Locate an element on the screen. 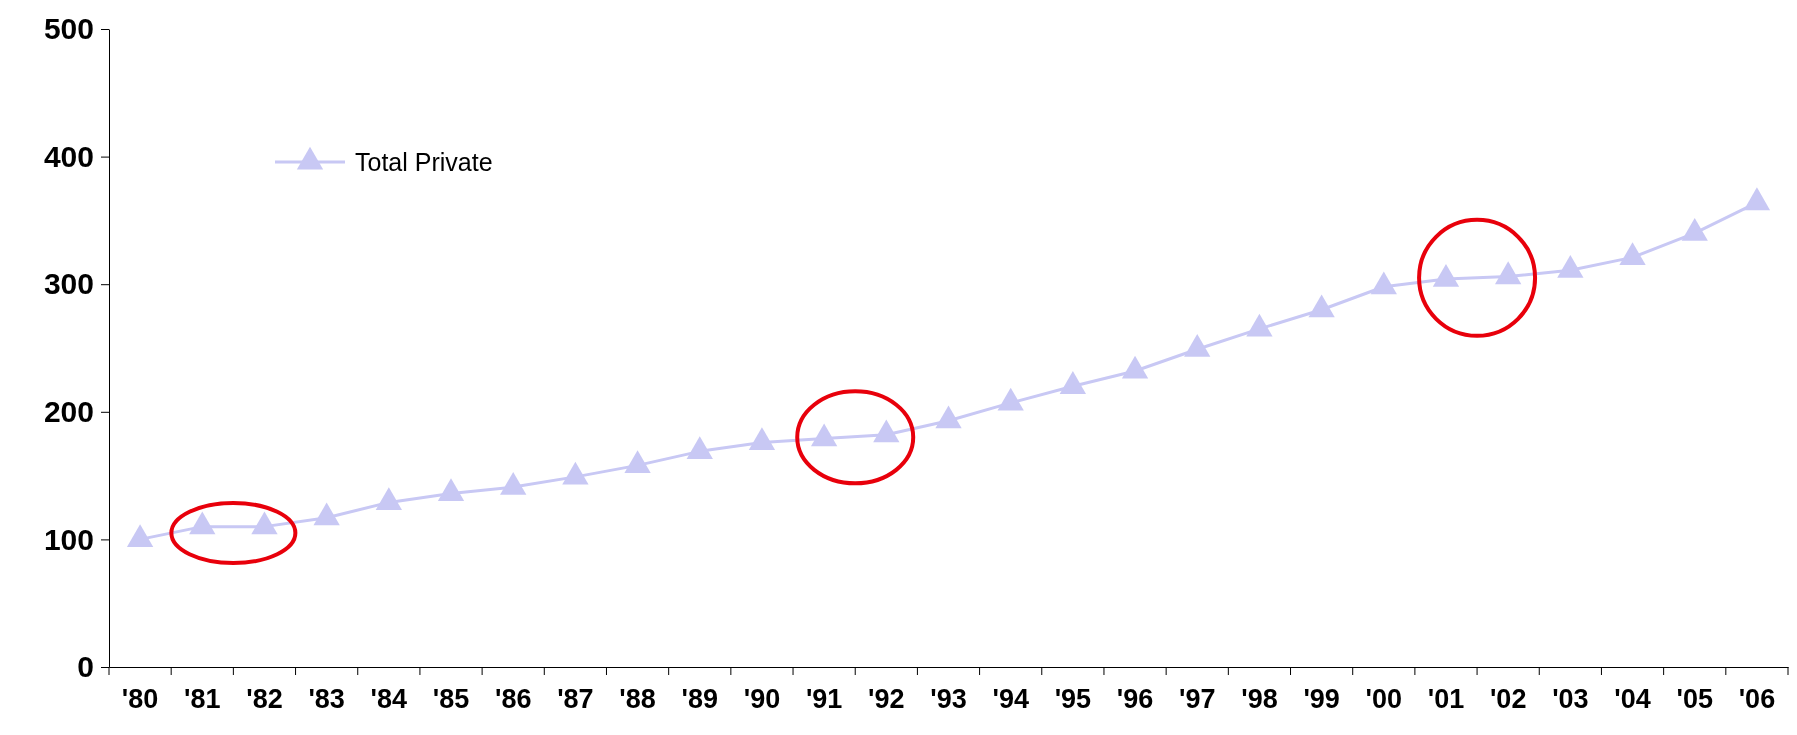  x-tick-label: '85 is located at coordinates (451, 699).